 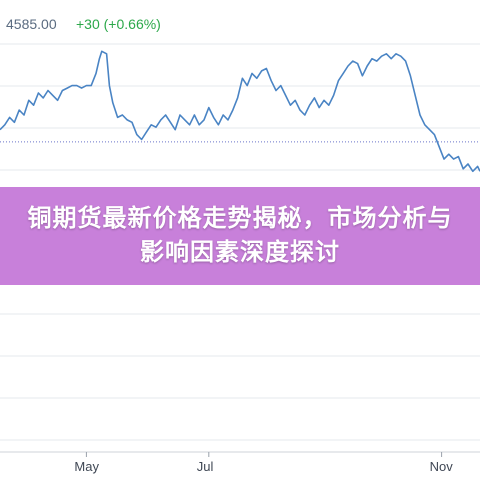 I want to click on price-change: +30 (+0.66%), so click(x=118, y=24).